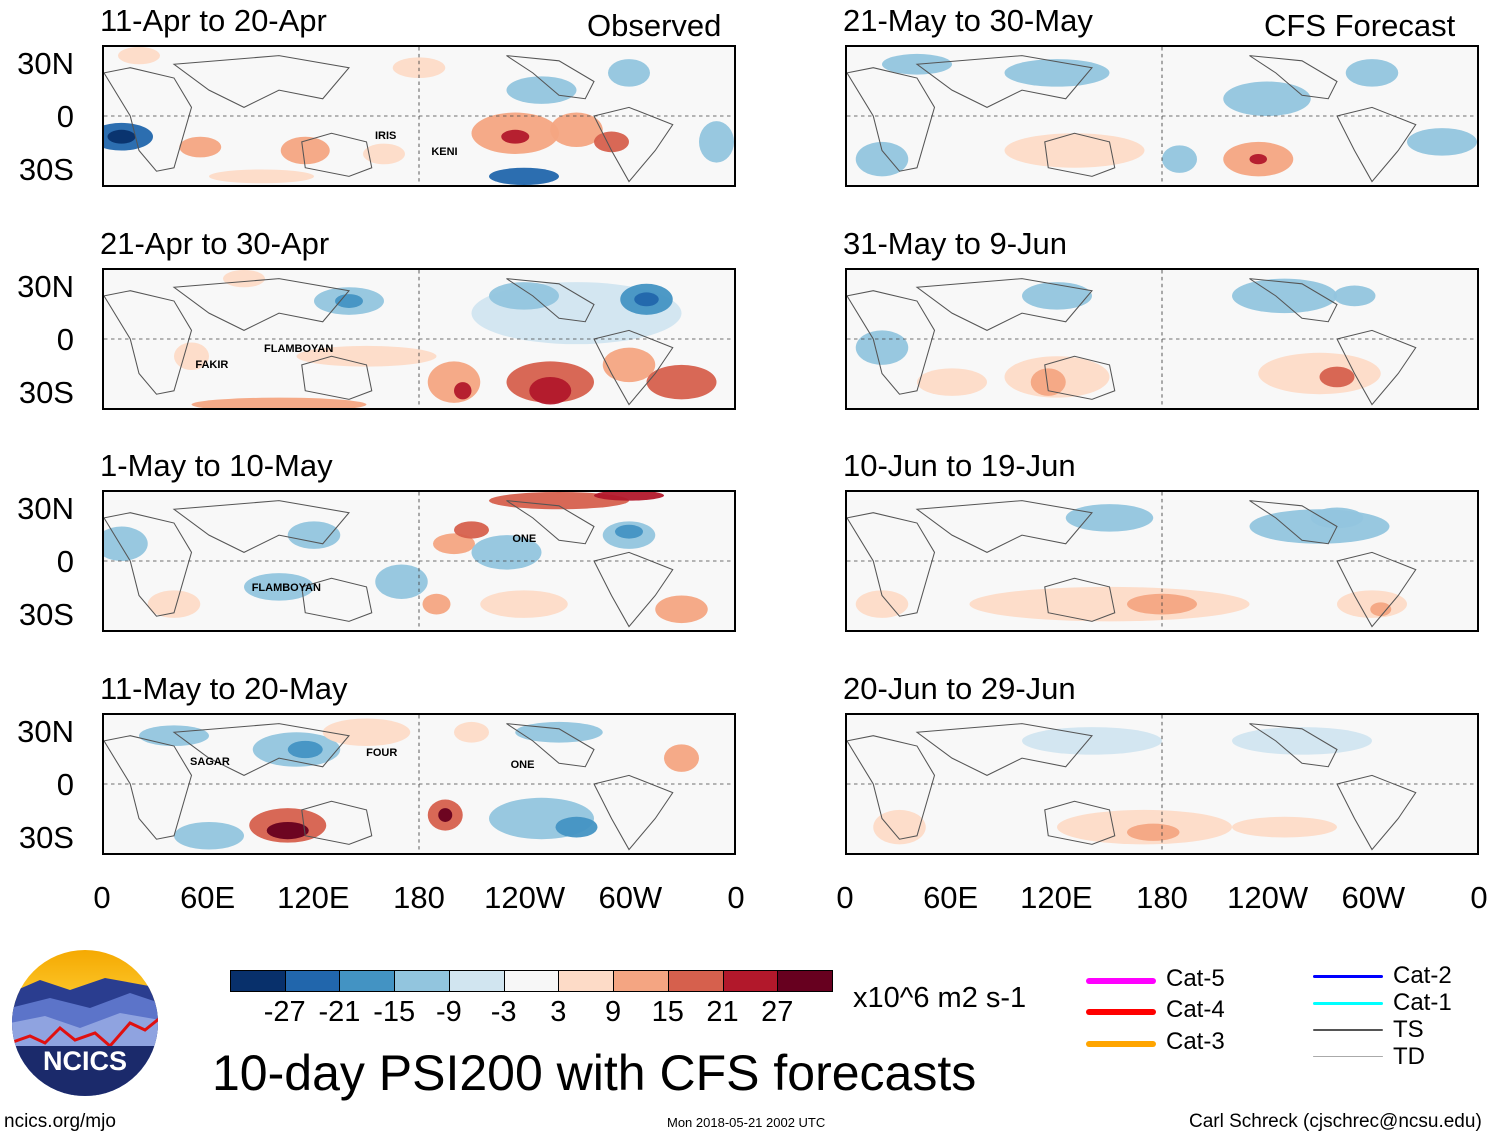  What do you see at coordinates (339, 1012) in the screenshot?
I see `colorbar-label: -21` at bounding box center [339, 1012].